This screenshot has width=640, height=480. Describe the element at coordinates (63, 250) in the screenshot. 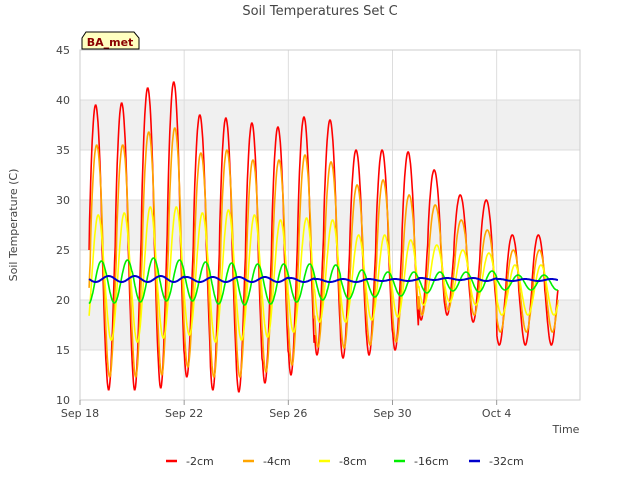

I see `y-tick-label: 25` at that location.